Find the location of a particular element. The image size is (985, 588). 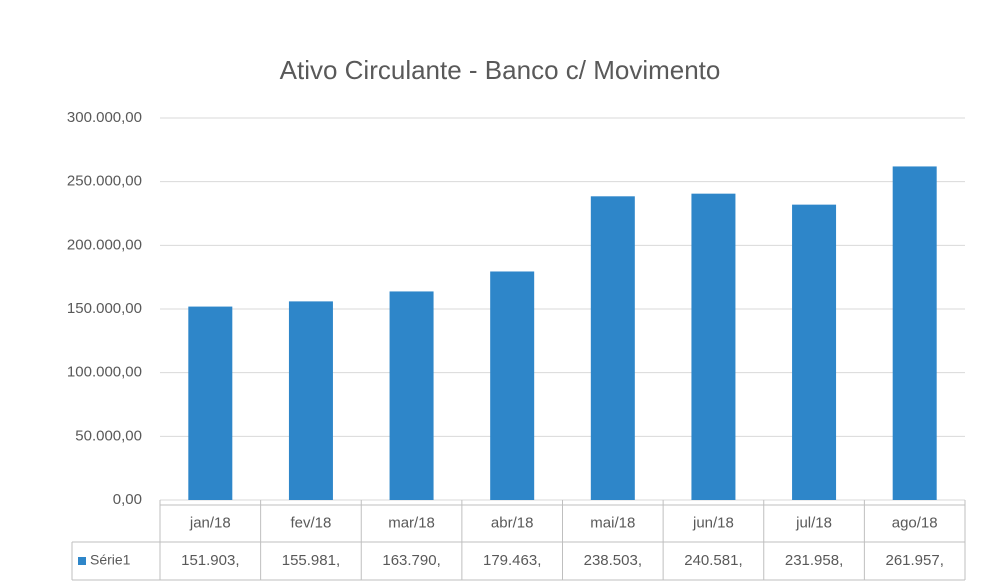

data-table-value: 163.790, is located at coordinates (411, 560).